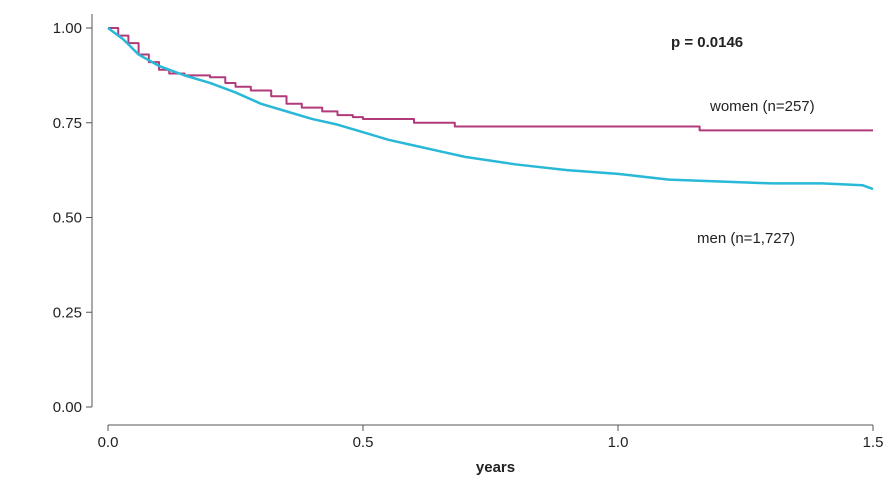 This screenshot has height=482, width=890. I want to click on series-label-men: men (n=1,727), so click(746, 238).